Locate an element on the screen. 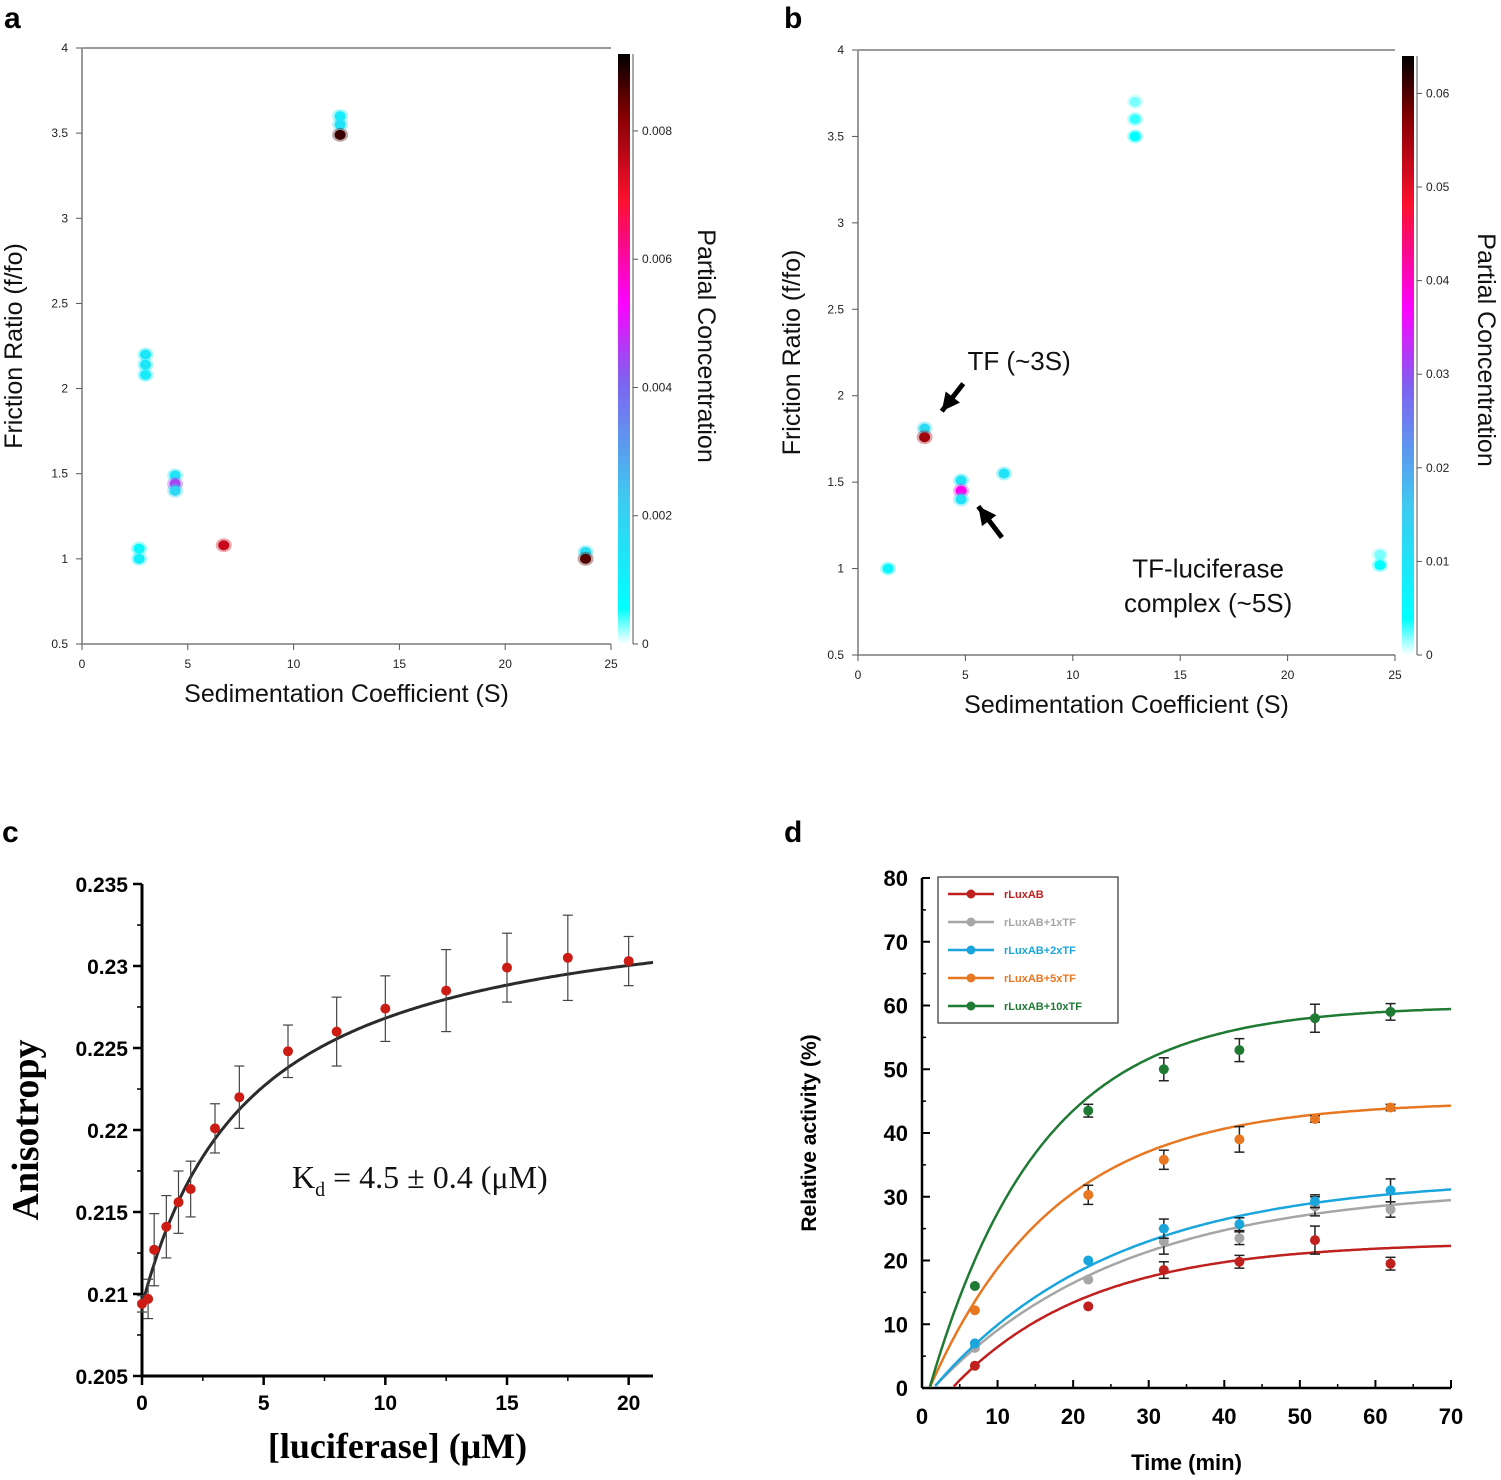  colorbar-tick-label: 0.06 is located at coordinates (1438, 93).